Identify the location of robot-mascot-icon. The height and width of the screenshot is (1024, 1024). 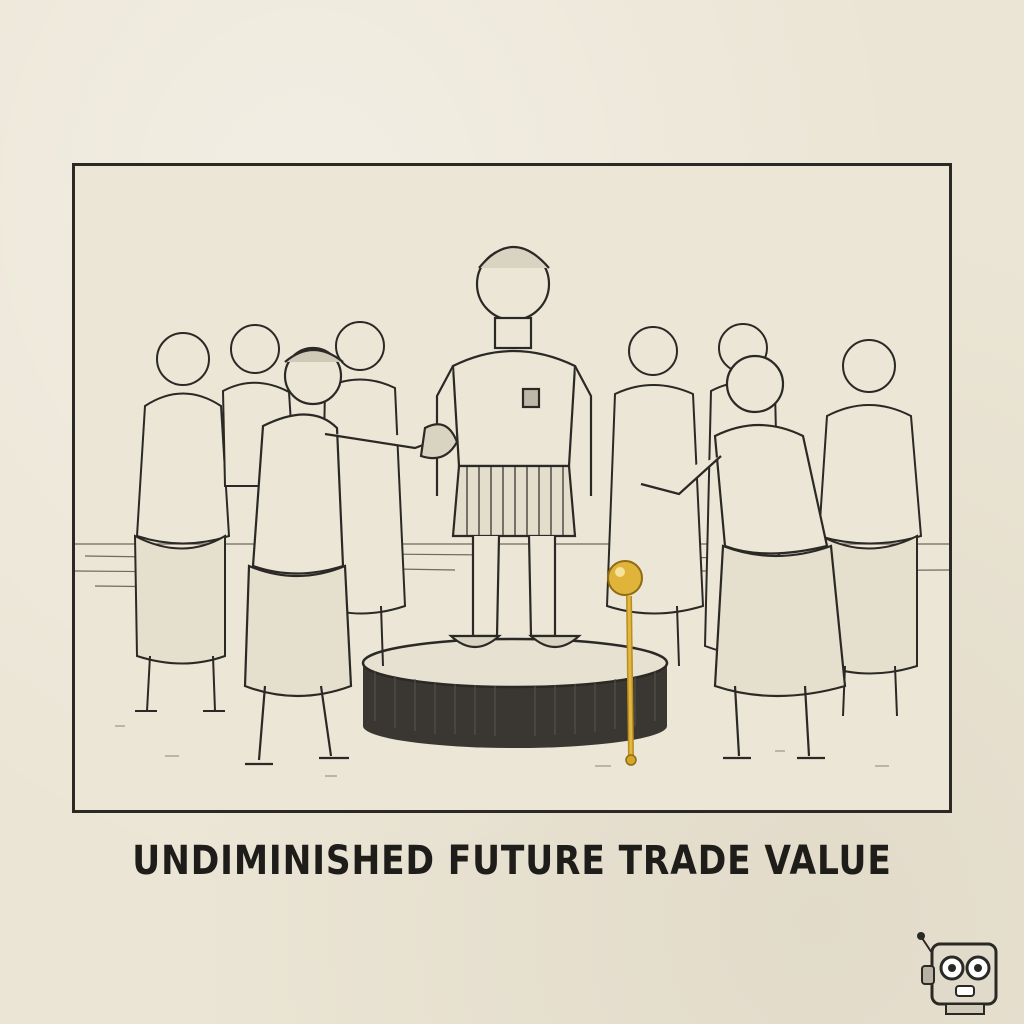
(957, 973).